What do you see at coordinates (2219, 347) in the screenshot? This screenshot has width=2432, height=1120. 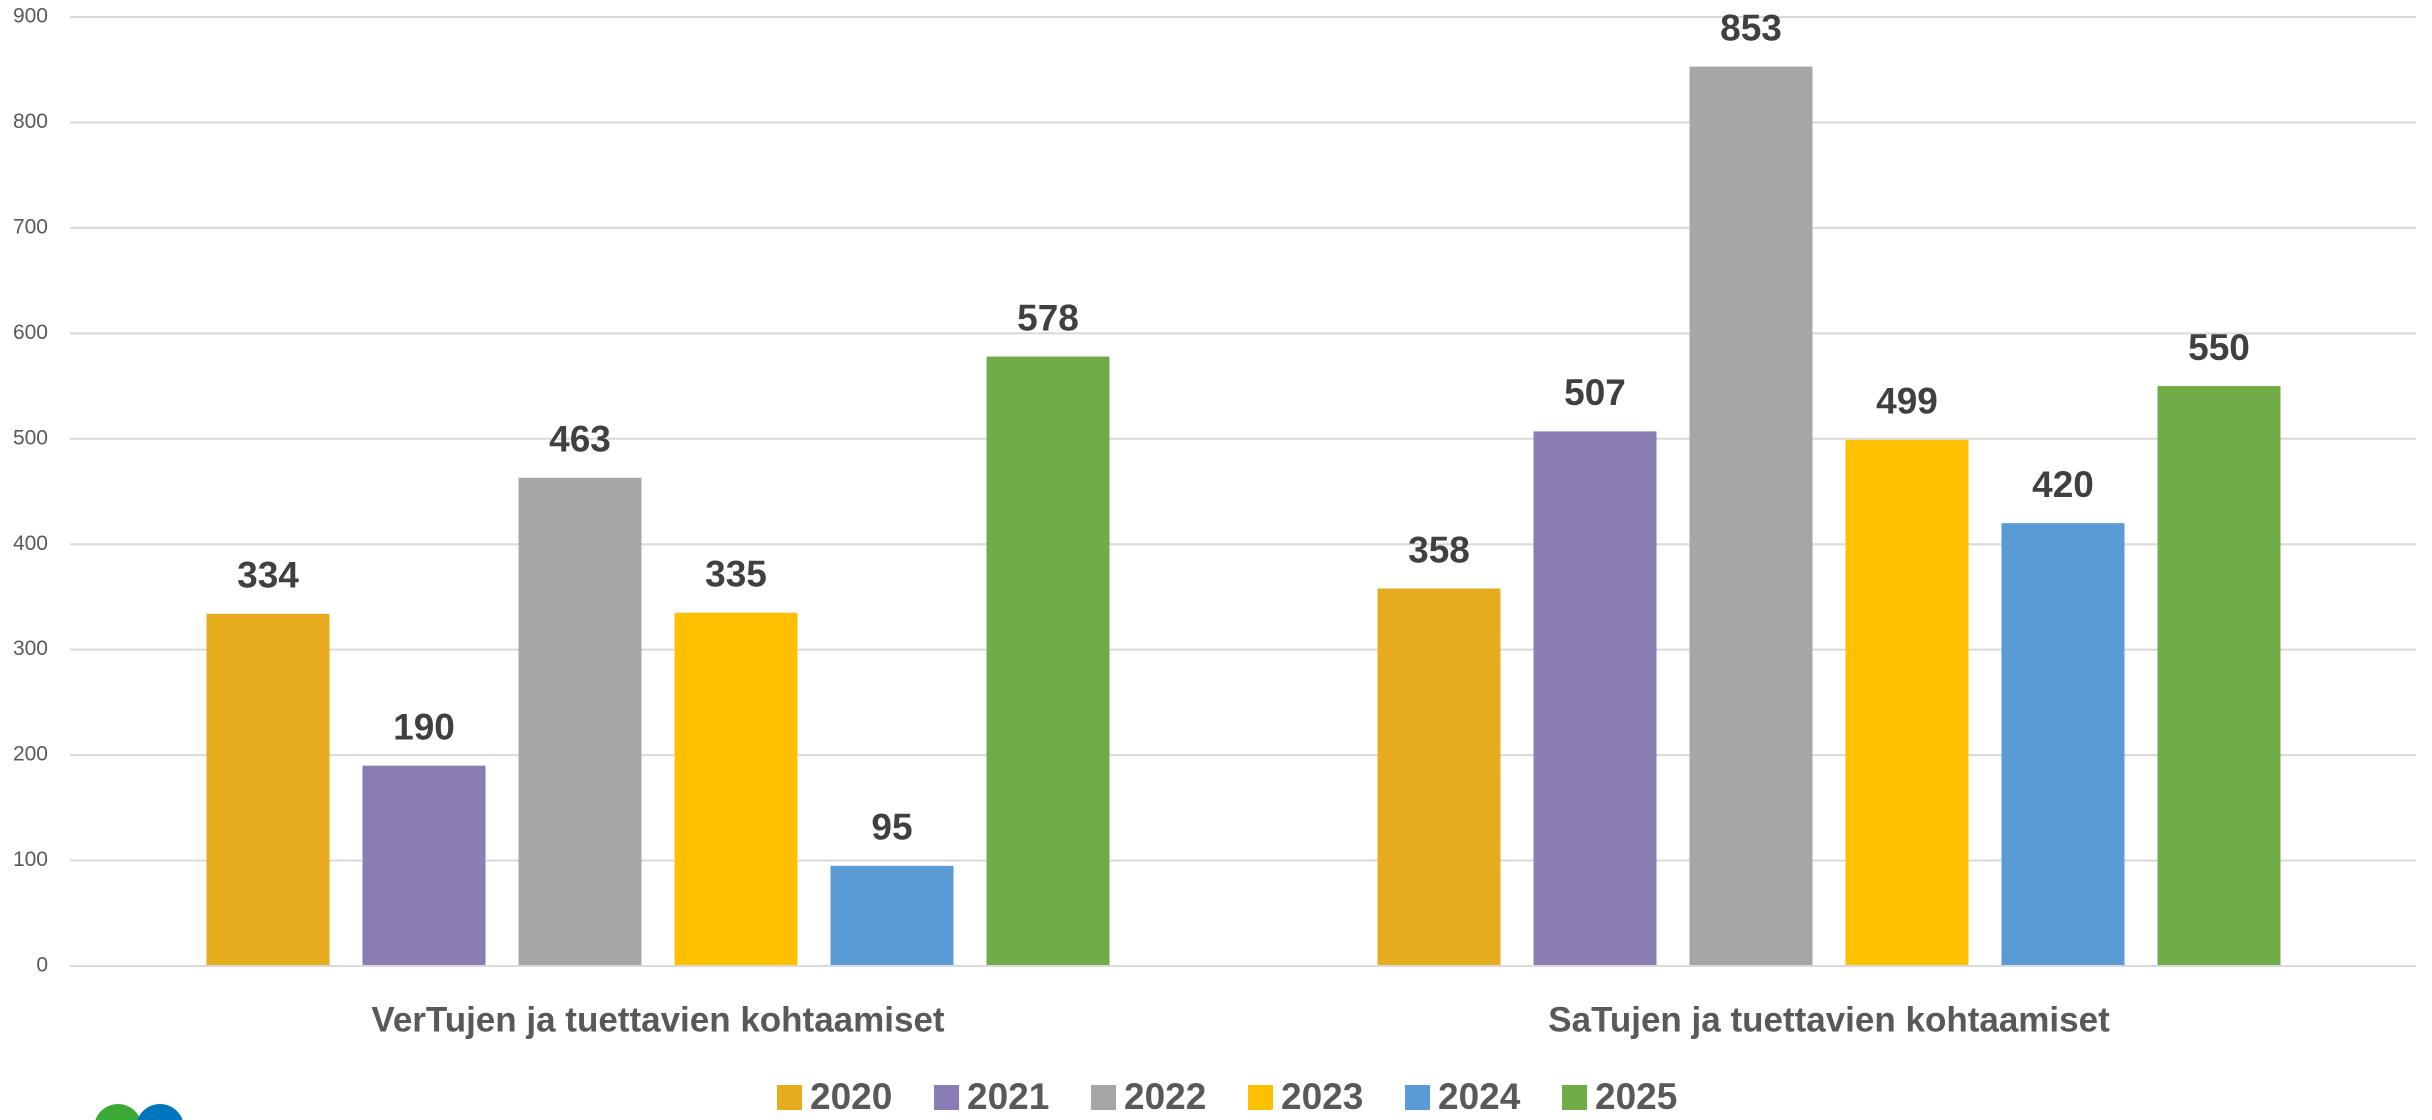 I see `data-label: 550` at bounding box center [2219, 347].